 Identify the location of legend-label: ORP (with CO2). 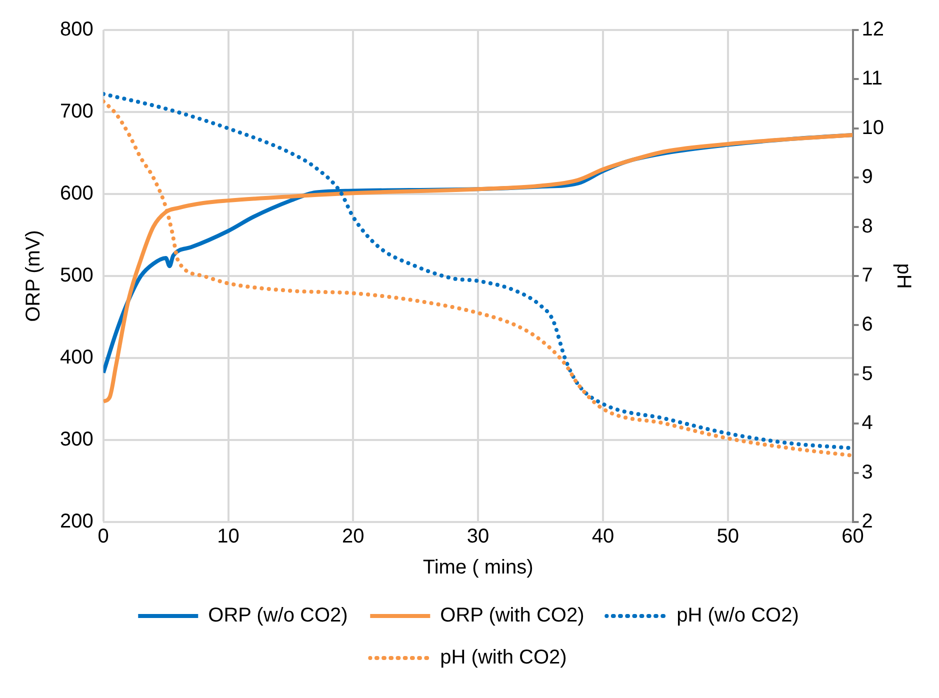
(512, 615).